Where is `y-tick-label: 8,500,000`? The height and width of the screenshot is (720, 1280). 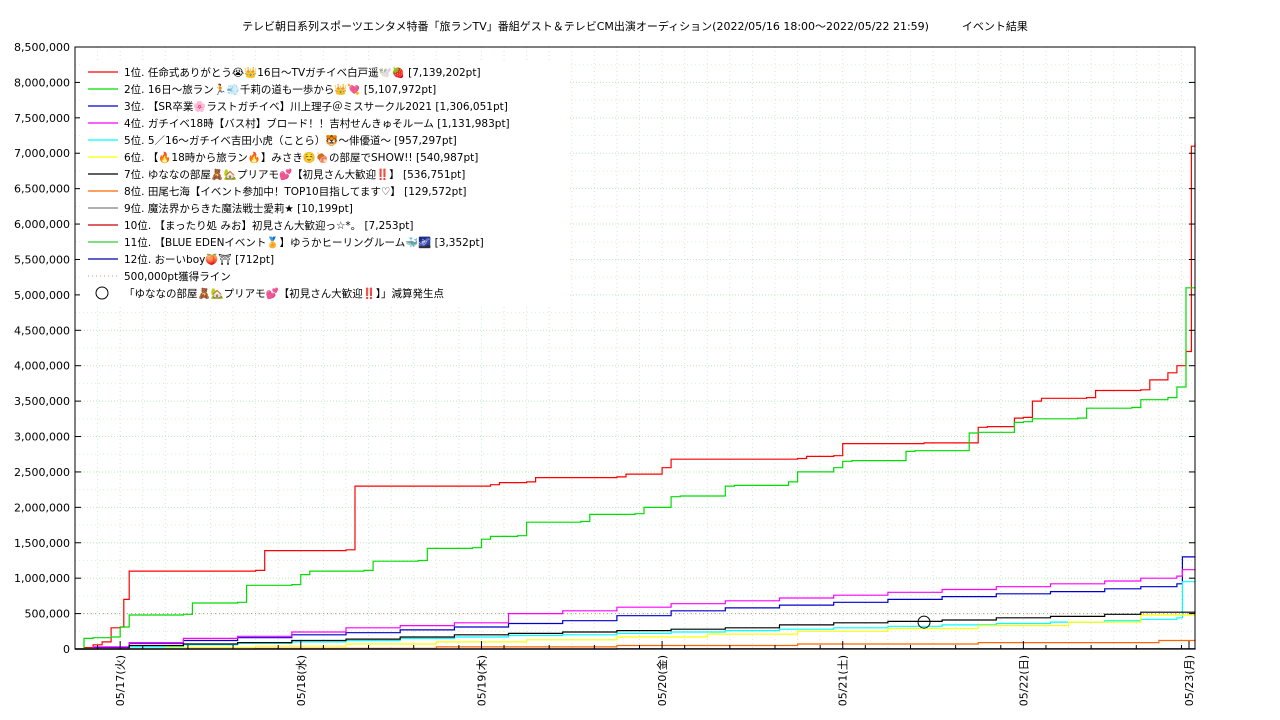 y-tick-label: 8,500,000 is located at coordinates (42, 47).